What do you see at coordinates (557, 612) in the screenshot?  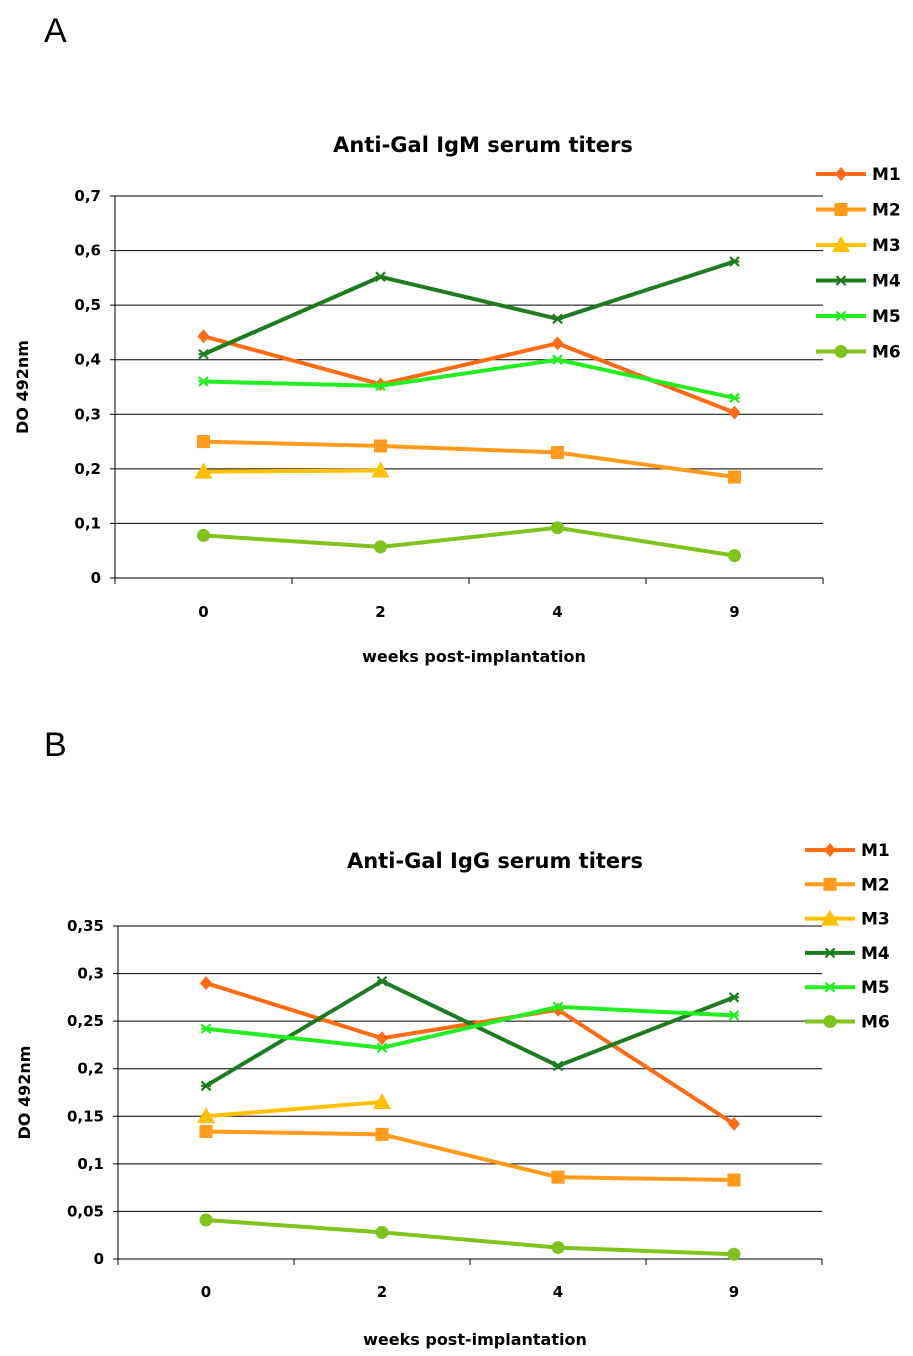 I see `x-tick-label: 4` at bounding box center [557, 612].